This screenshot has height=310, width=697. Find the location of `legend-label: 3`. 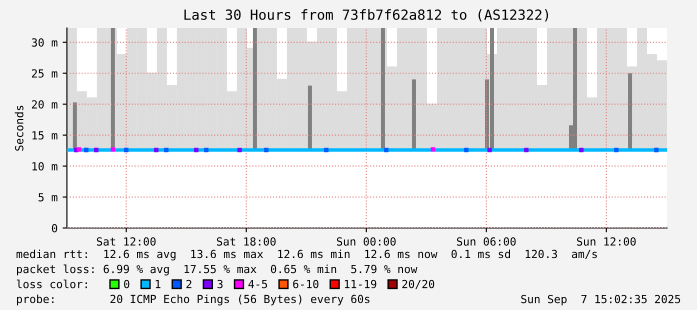

legend-label: 3 is located at coordinates (220, 284).